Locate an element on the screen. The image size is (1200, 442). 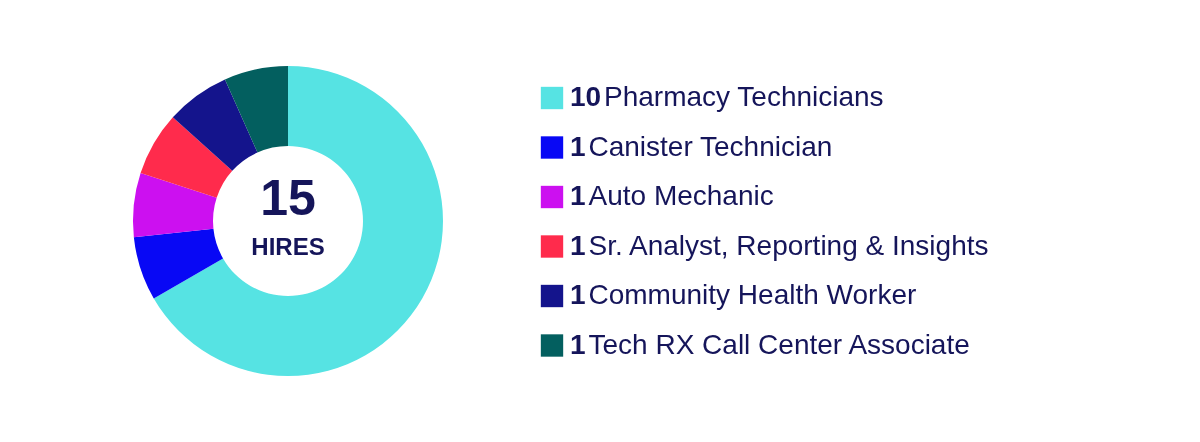
text: HIRES is located at coordinates (288, 246).